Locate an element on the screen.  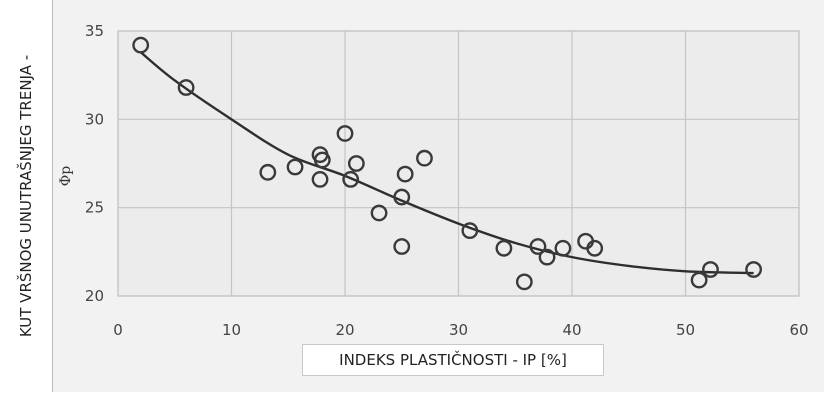
x-axis-label: INDEKS PLASTIČNOSTI - IP [%] is located at coordinates (453, 360).